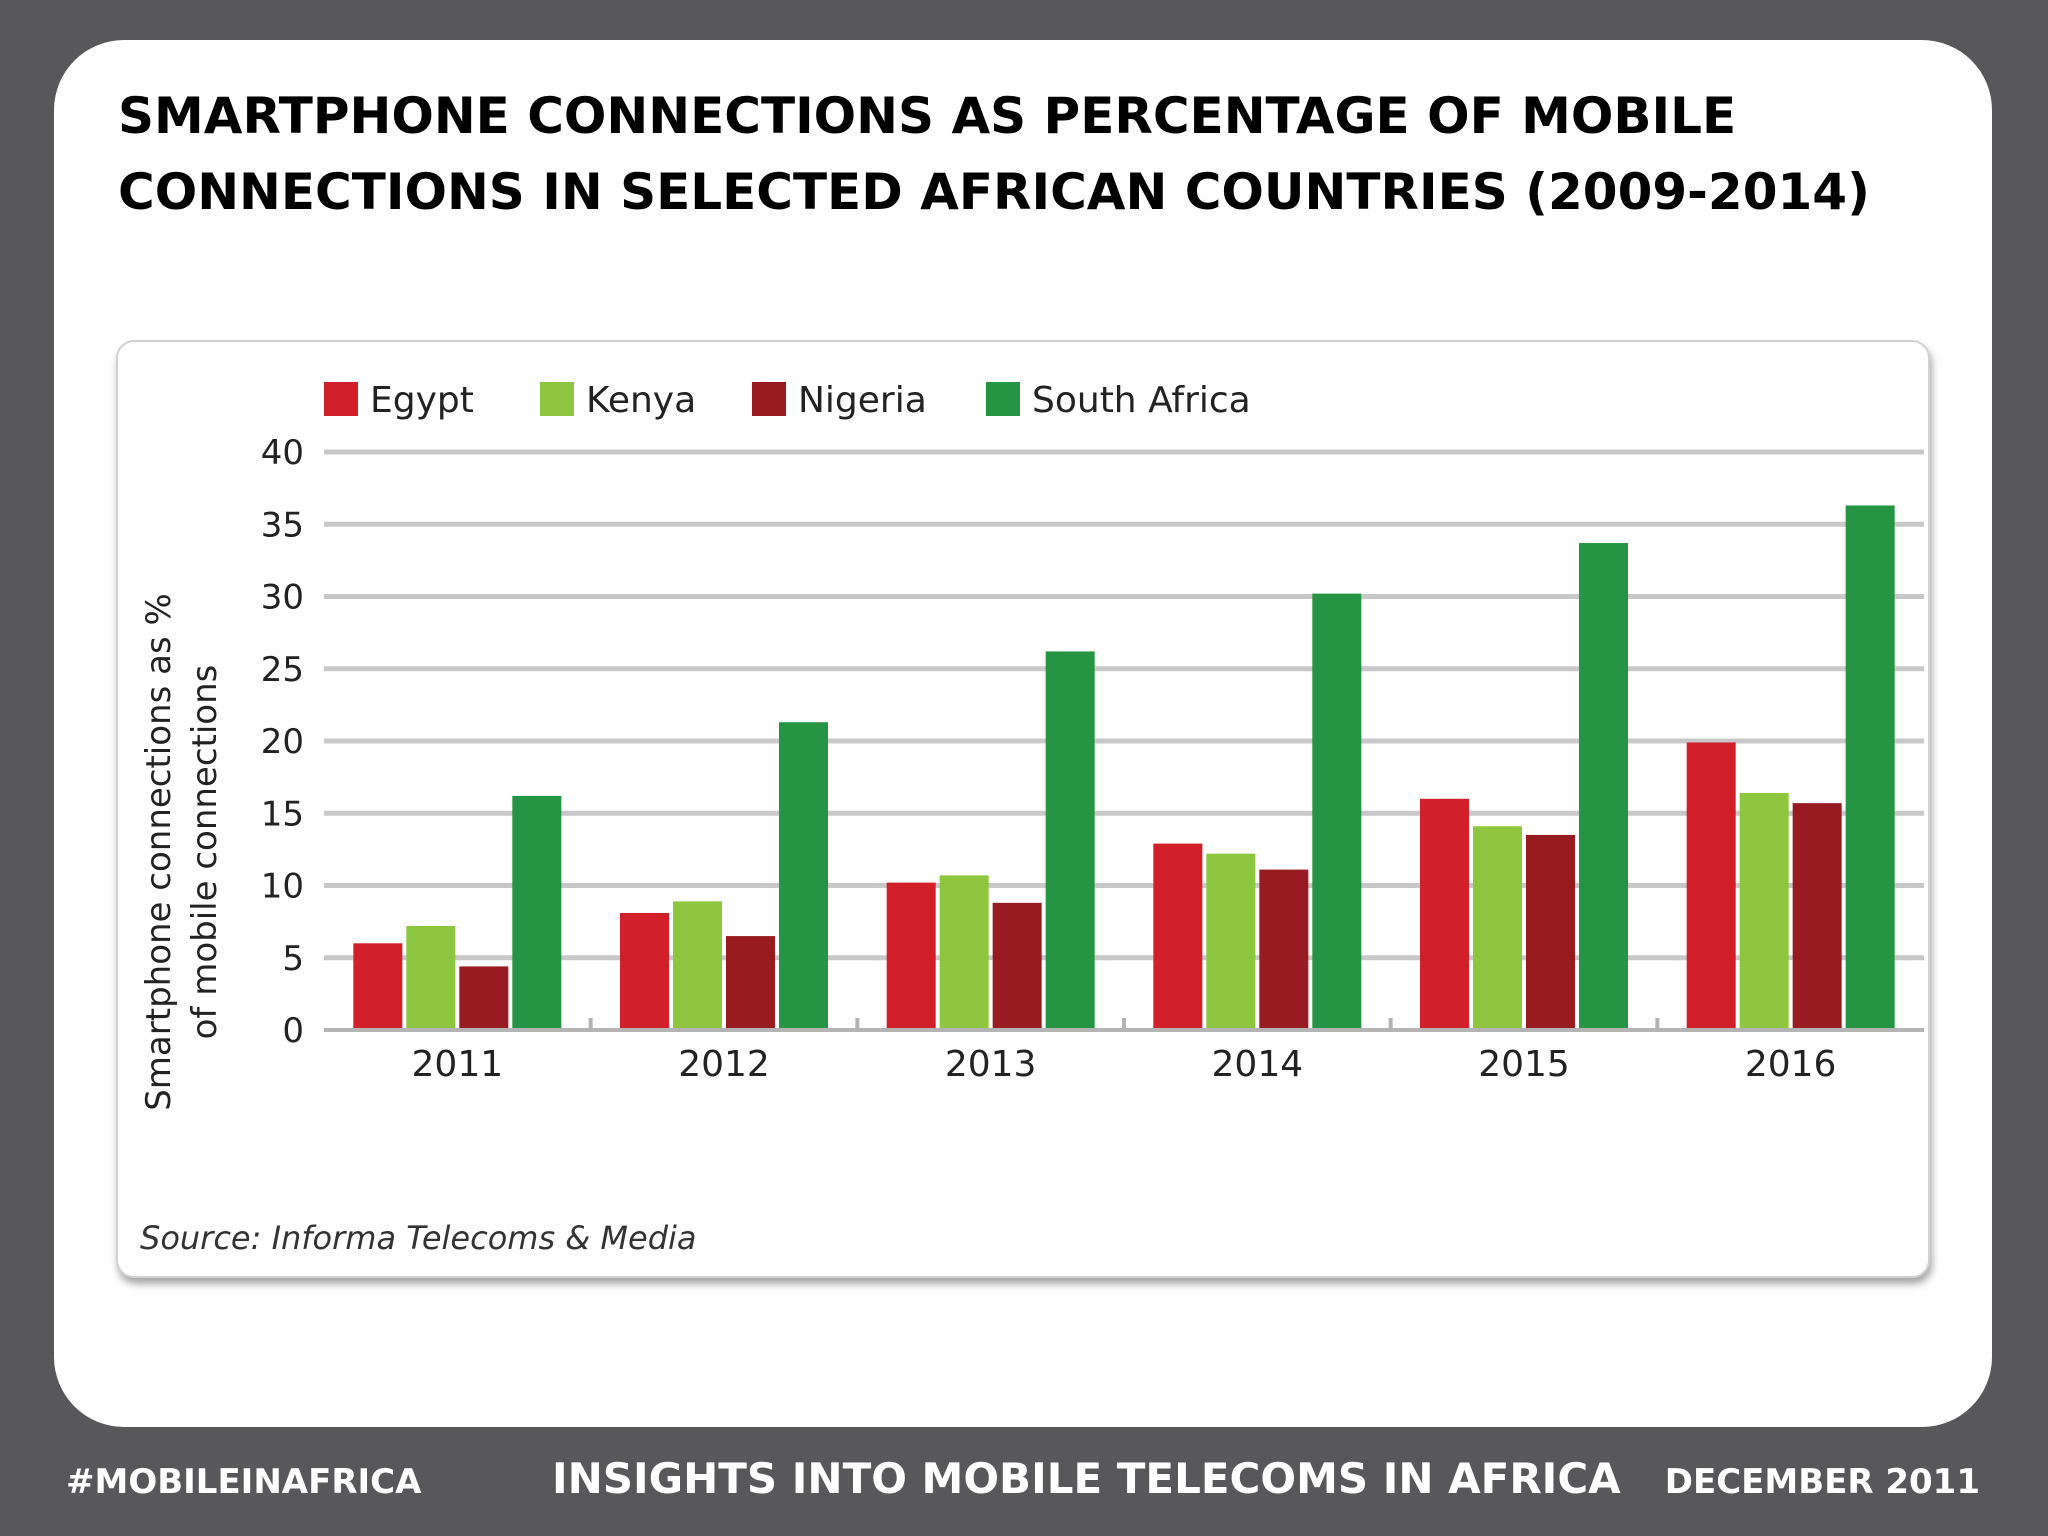 The height and width of the screenshot is (1536, 2048). I want to click on legend-label-egypt: Egypt, so click(422, 400).